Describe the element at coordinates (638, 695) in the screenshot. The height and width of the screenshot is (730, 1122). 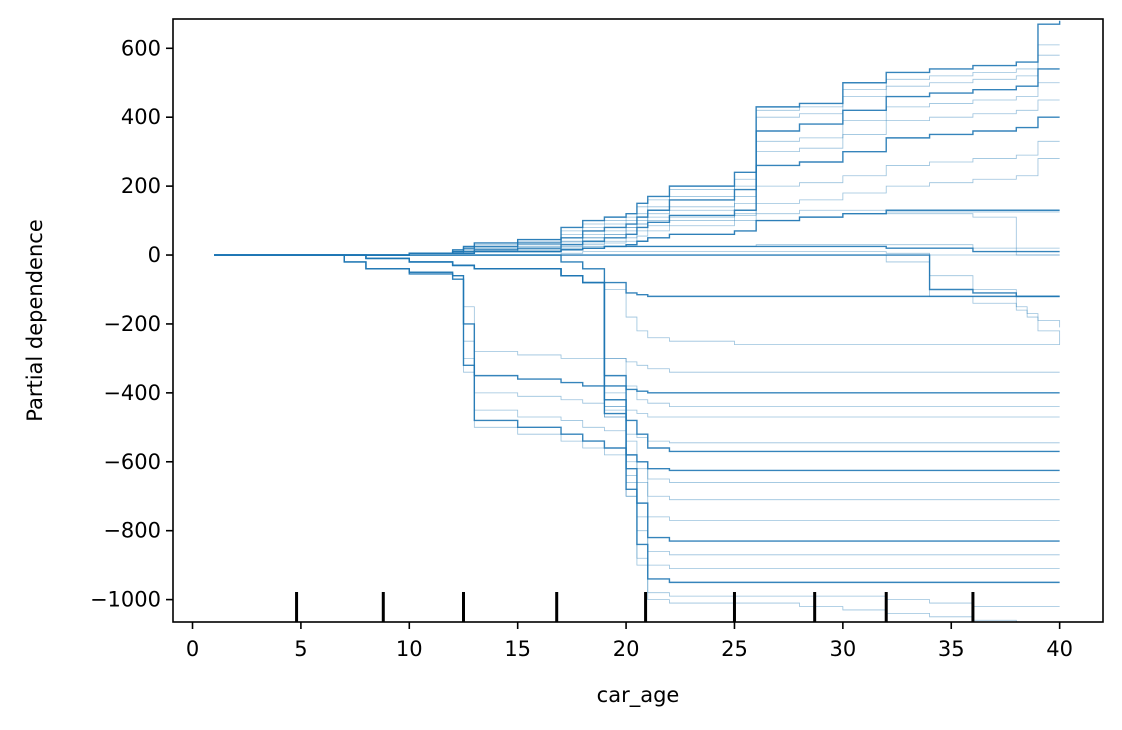
I see `x-axis-label: car_age` at that location.